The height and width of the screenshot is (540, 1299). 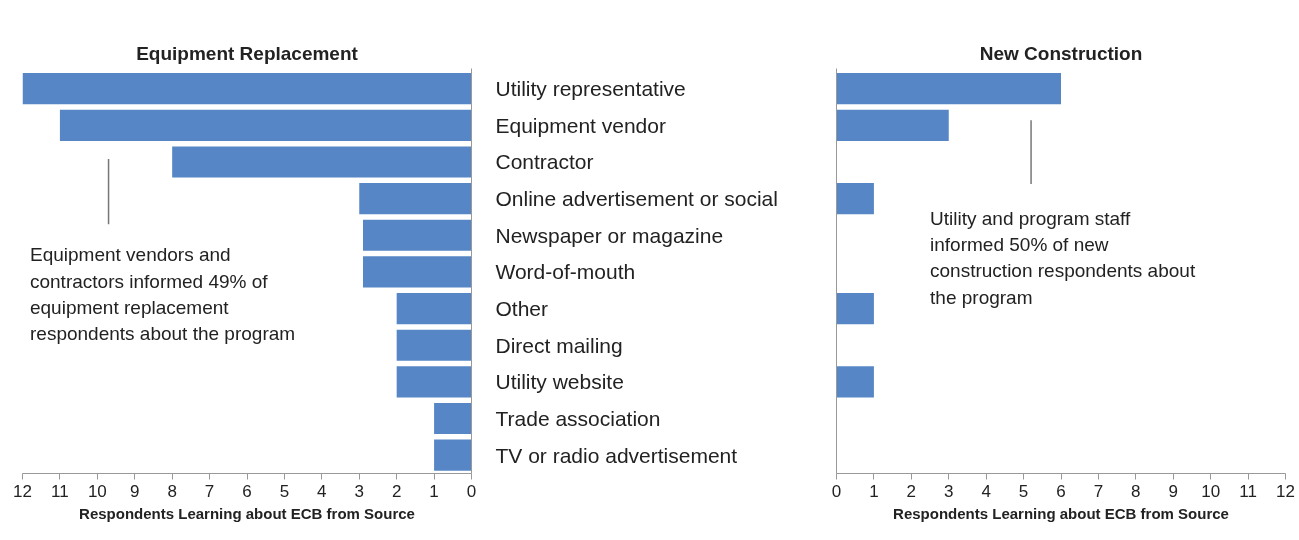 What do you see at coordinates (522, 309) in the screenshot?
I see `y-tick-label: Other` at bounding box center [522, 309].